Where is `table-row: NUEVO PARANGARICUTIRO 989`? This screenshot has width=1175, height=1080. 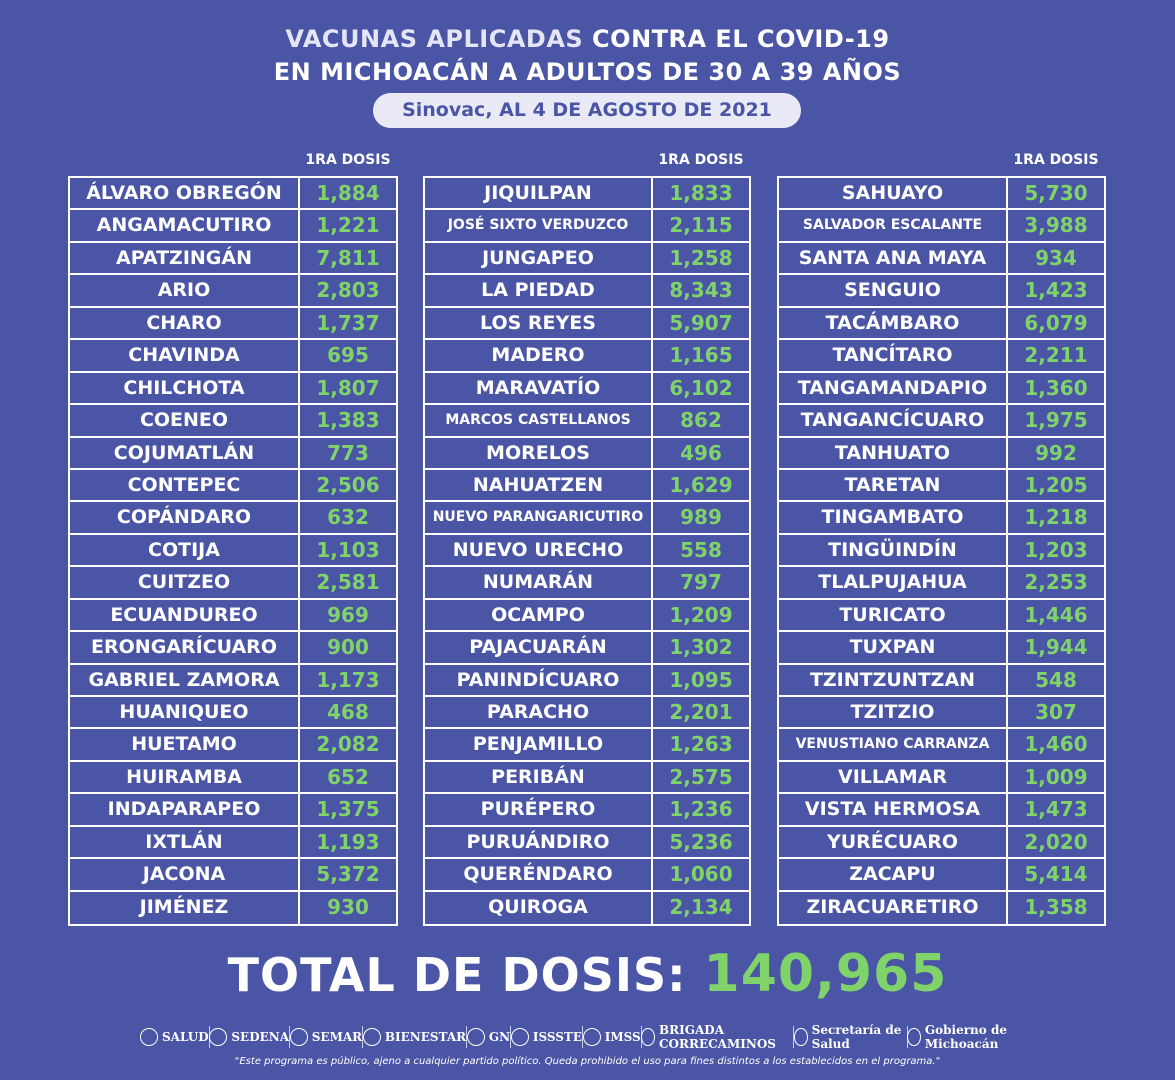
table-row: NUEVO PARANGARICUTIRO 989 is located at coordinates (587, 518).